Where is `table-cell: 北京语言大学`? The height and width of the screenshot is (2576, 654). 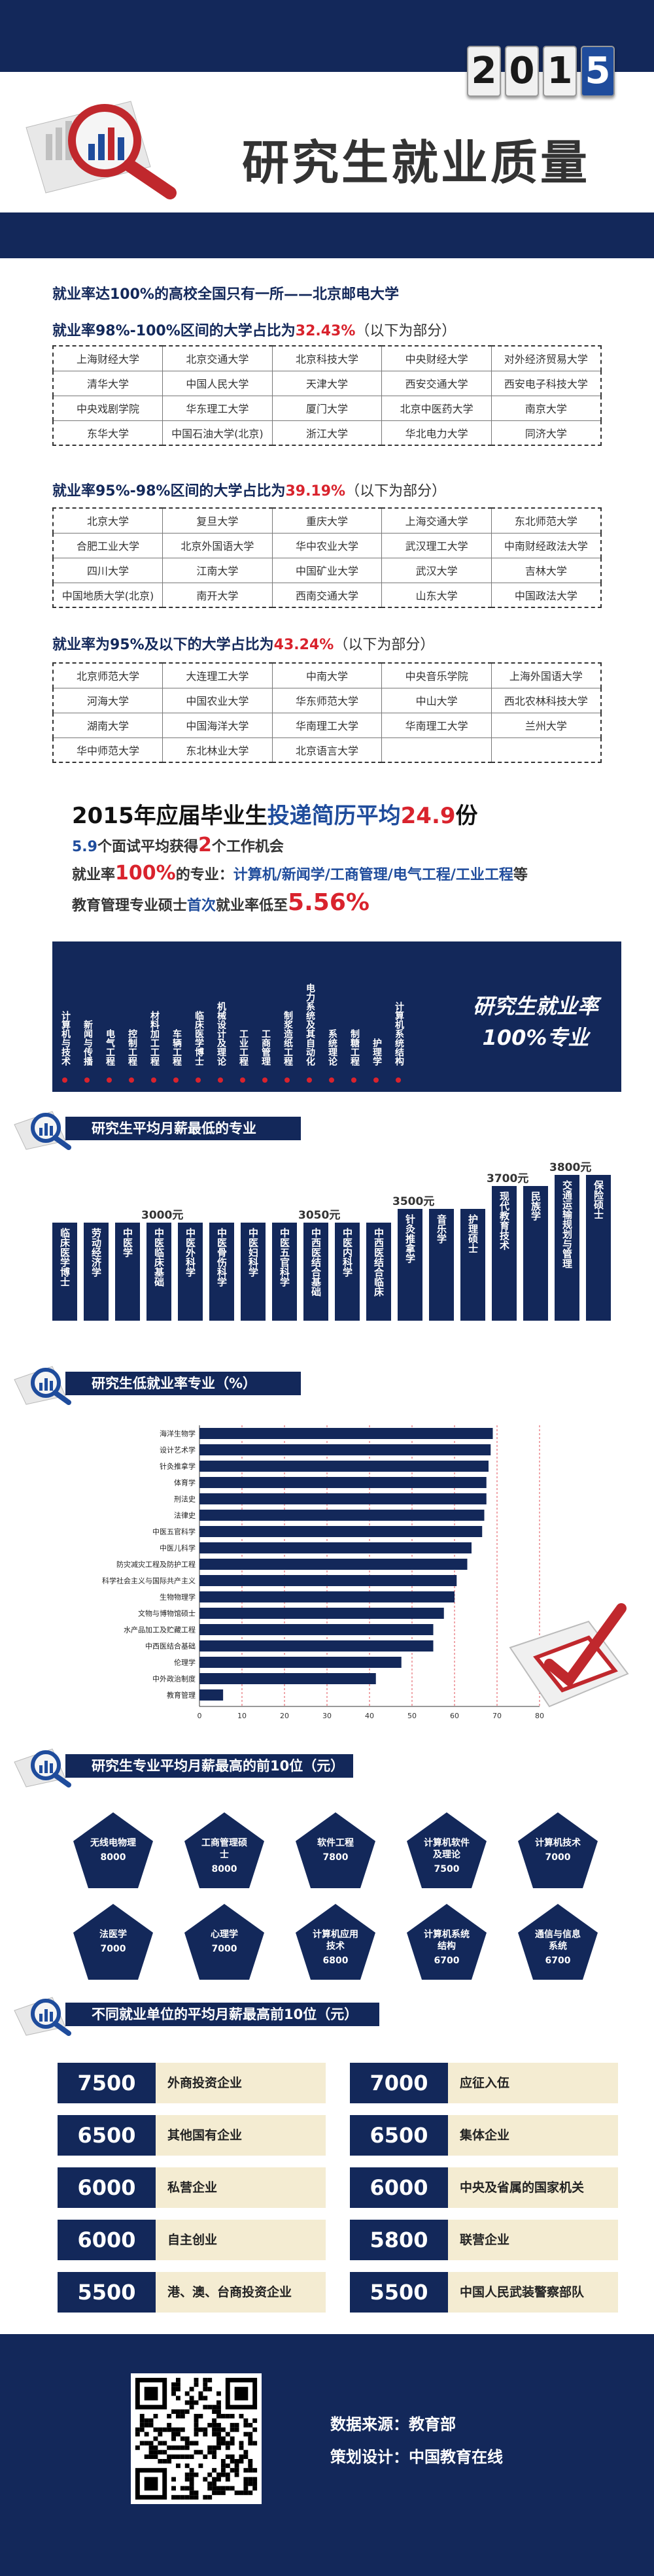 table-cell: 北京语言大学 is located at coordinates (327, 750).